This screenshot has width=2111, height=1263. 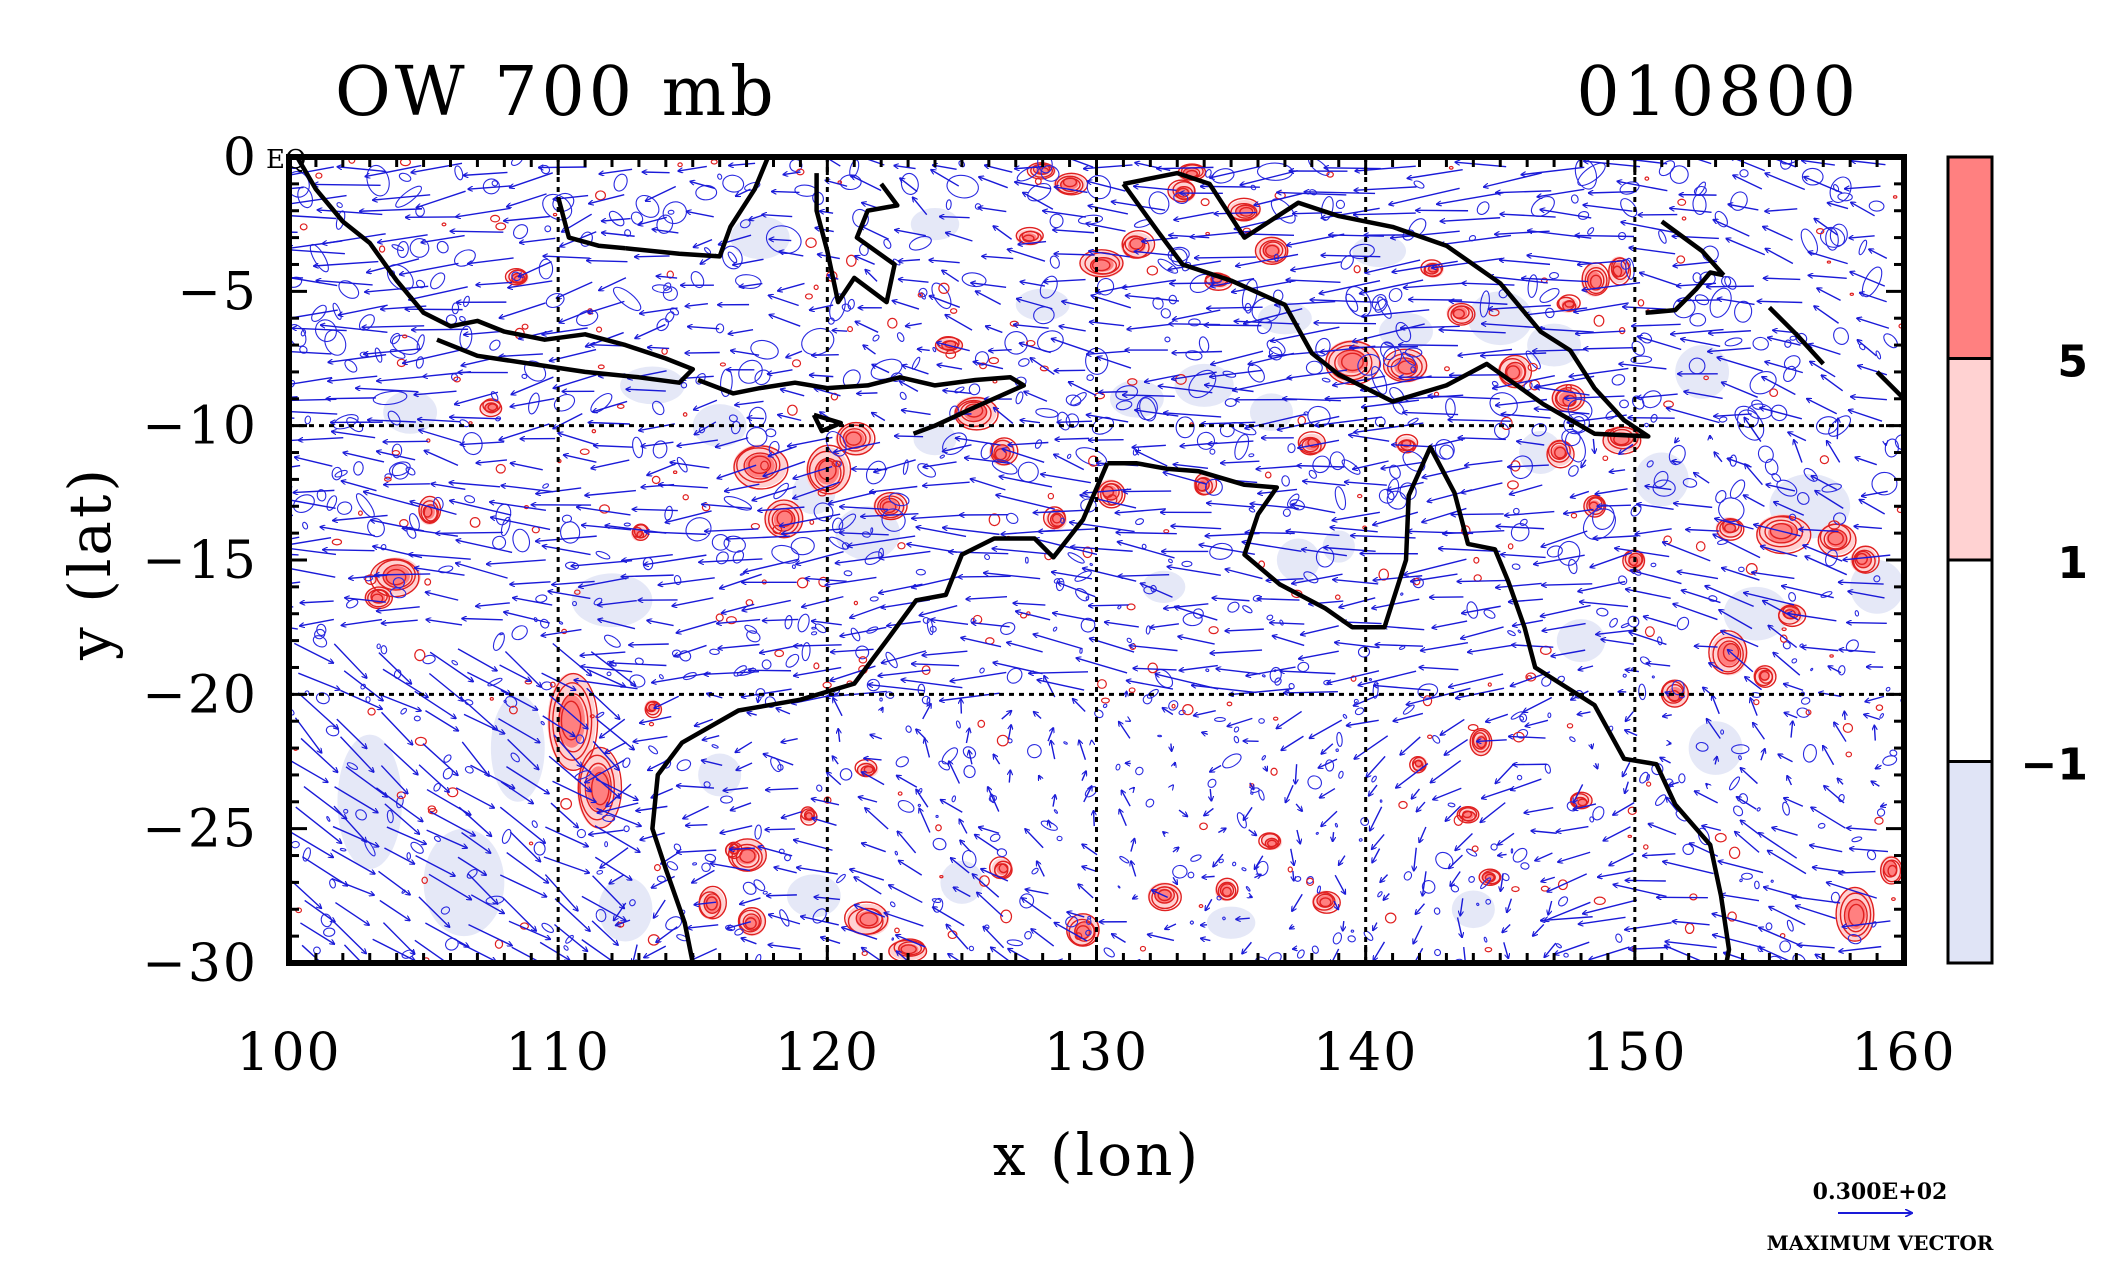 What do you see at coordinates (2072, 362) in the screenshot?
I see `colorbar-label: 5` at bounding box center [2072, 362].